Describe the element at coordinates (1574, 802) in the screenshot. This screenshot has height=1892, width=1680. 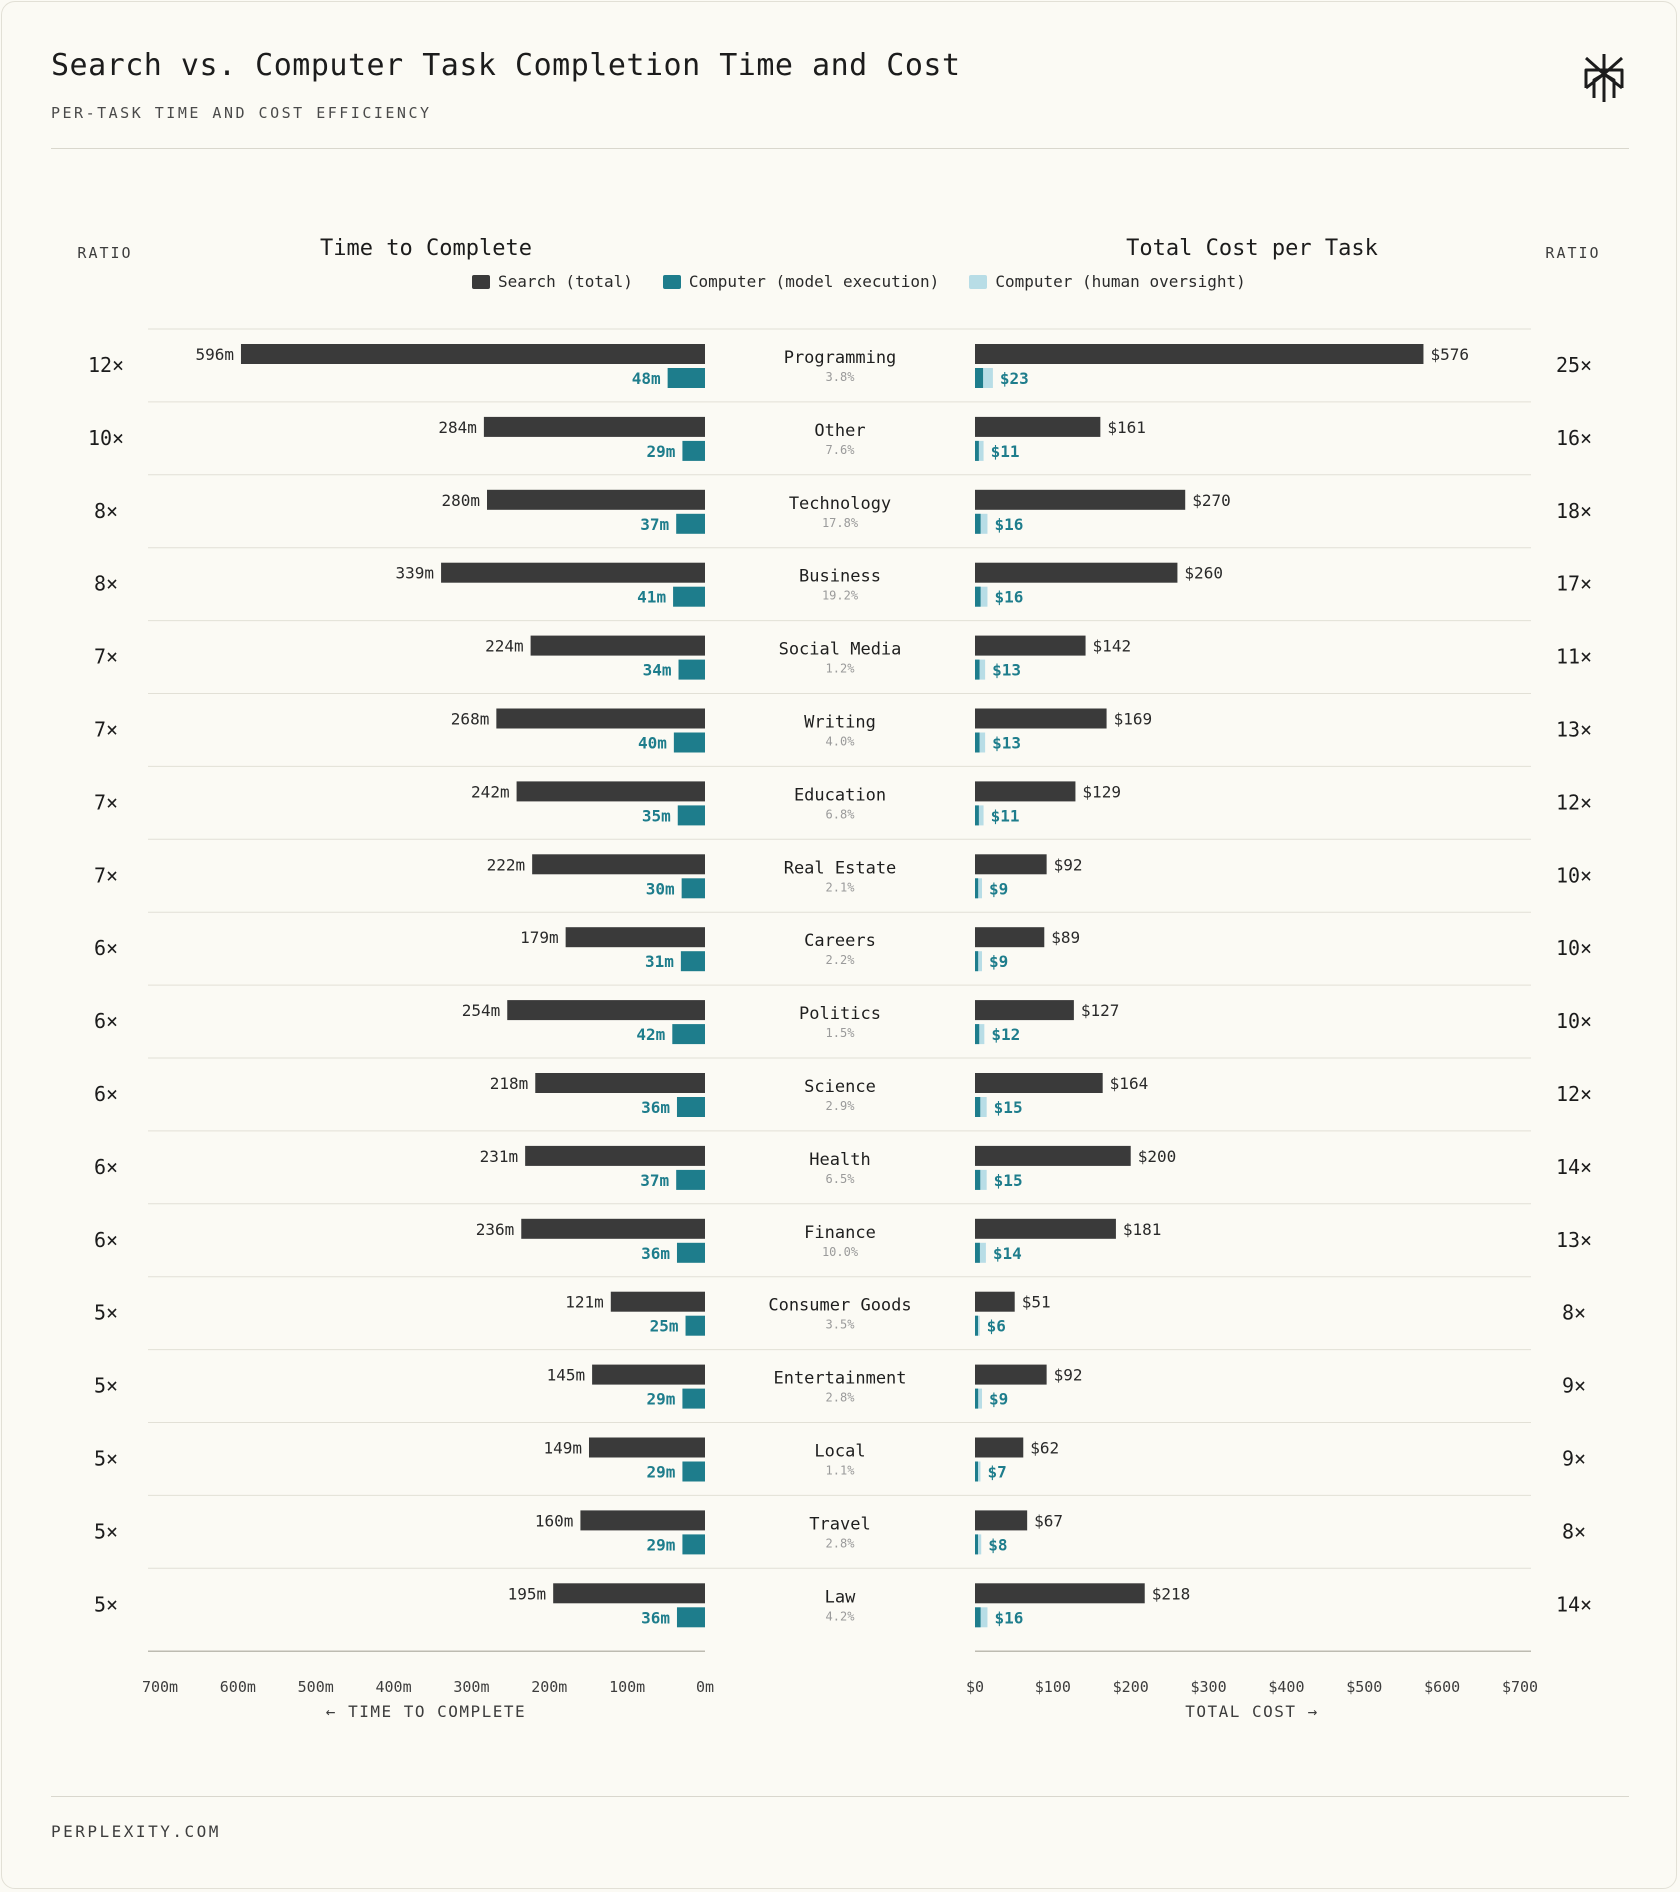
I see `cost-ratio-education: 12×` at that location.